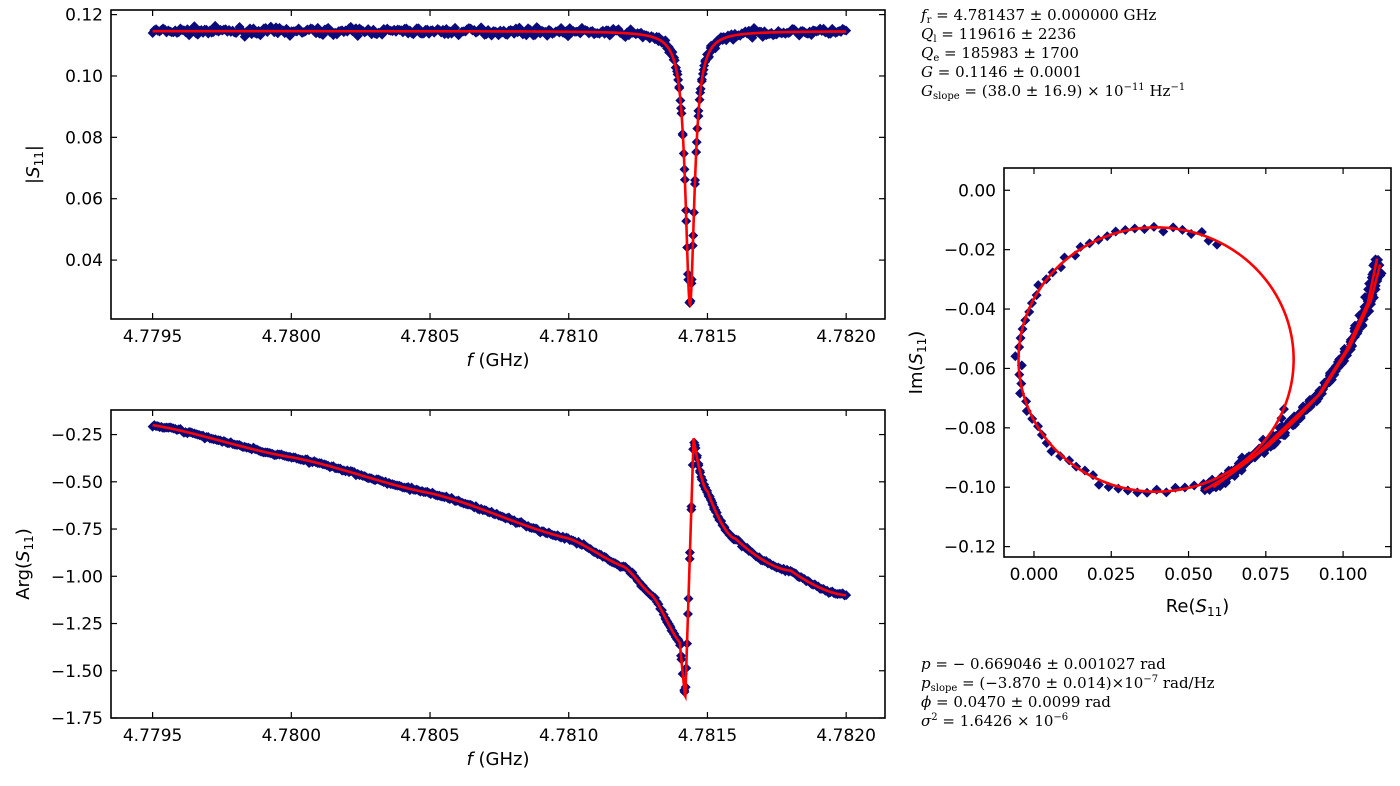  I want to click on phase-ylabel: Arg(S11), so click(24, 564).